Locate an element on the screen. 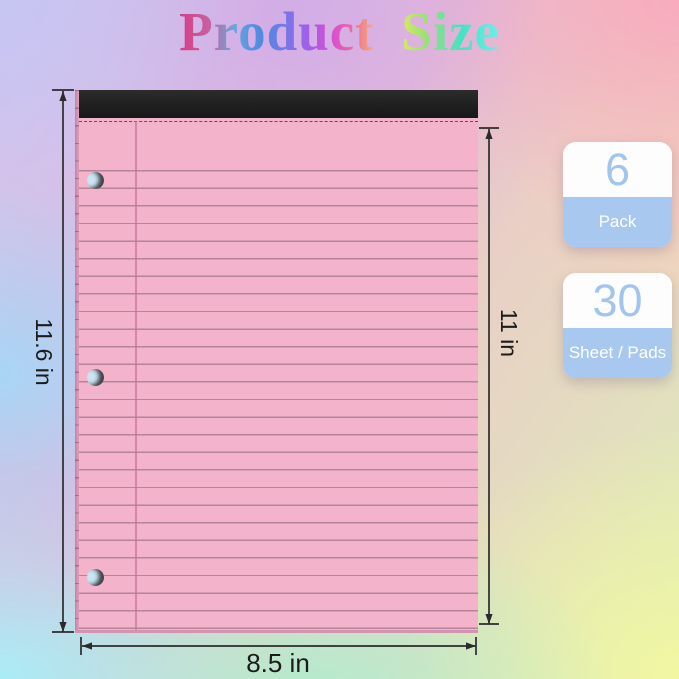  pad-width-label: 8.5 in is located at coordinates (278, 662).